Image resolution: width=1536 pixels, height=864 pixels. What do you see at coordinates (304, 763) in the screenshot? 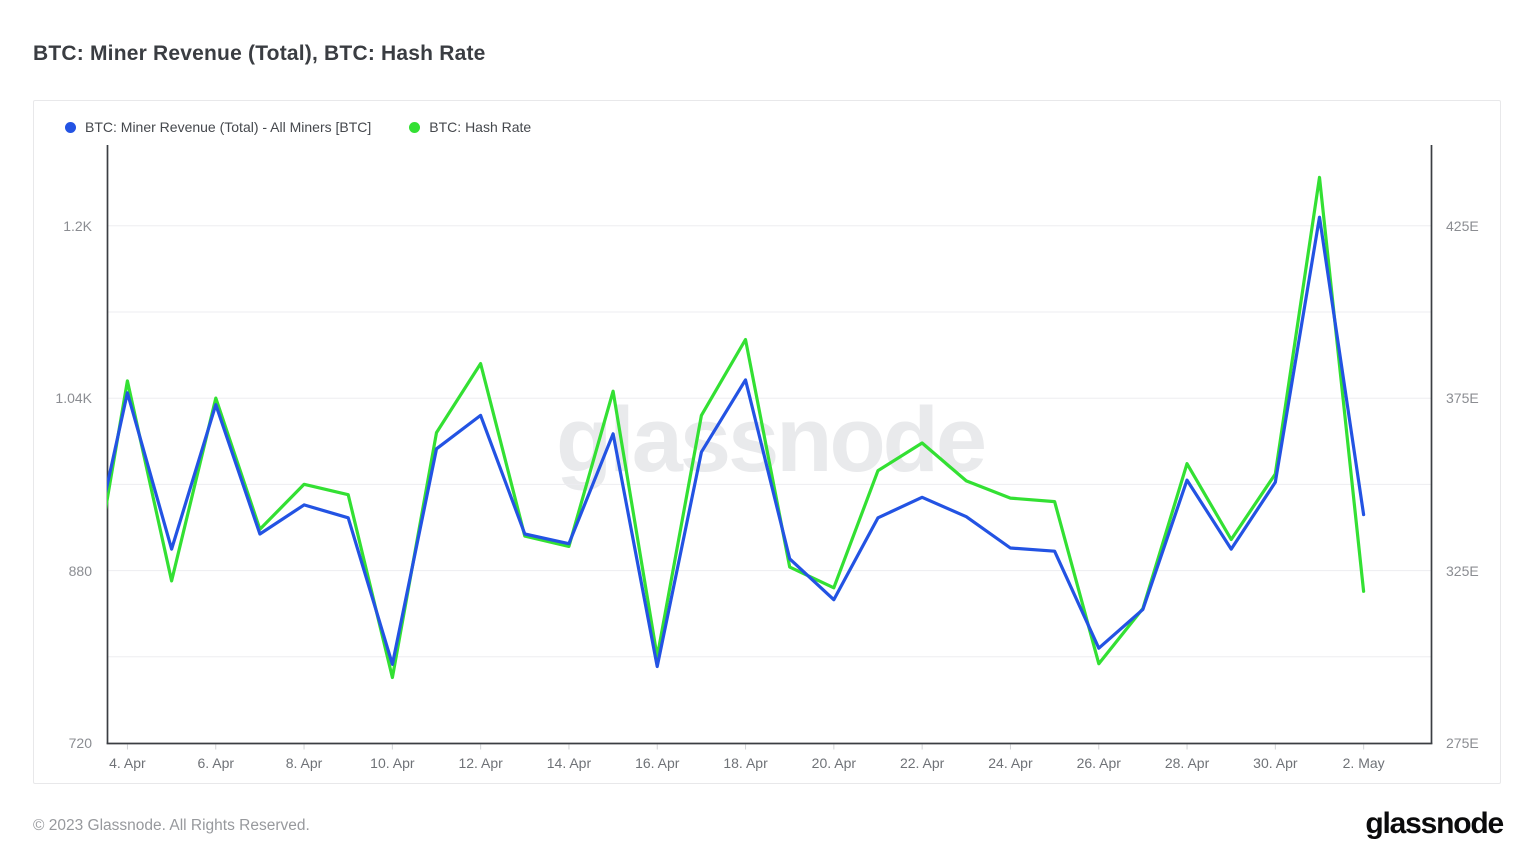
I see `x-tick-label: 8. Apr` at bounding box center [304, 763].